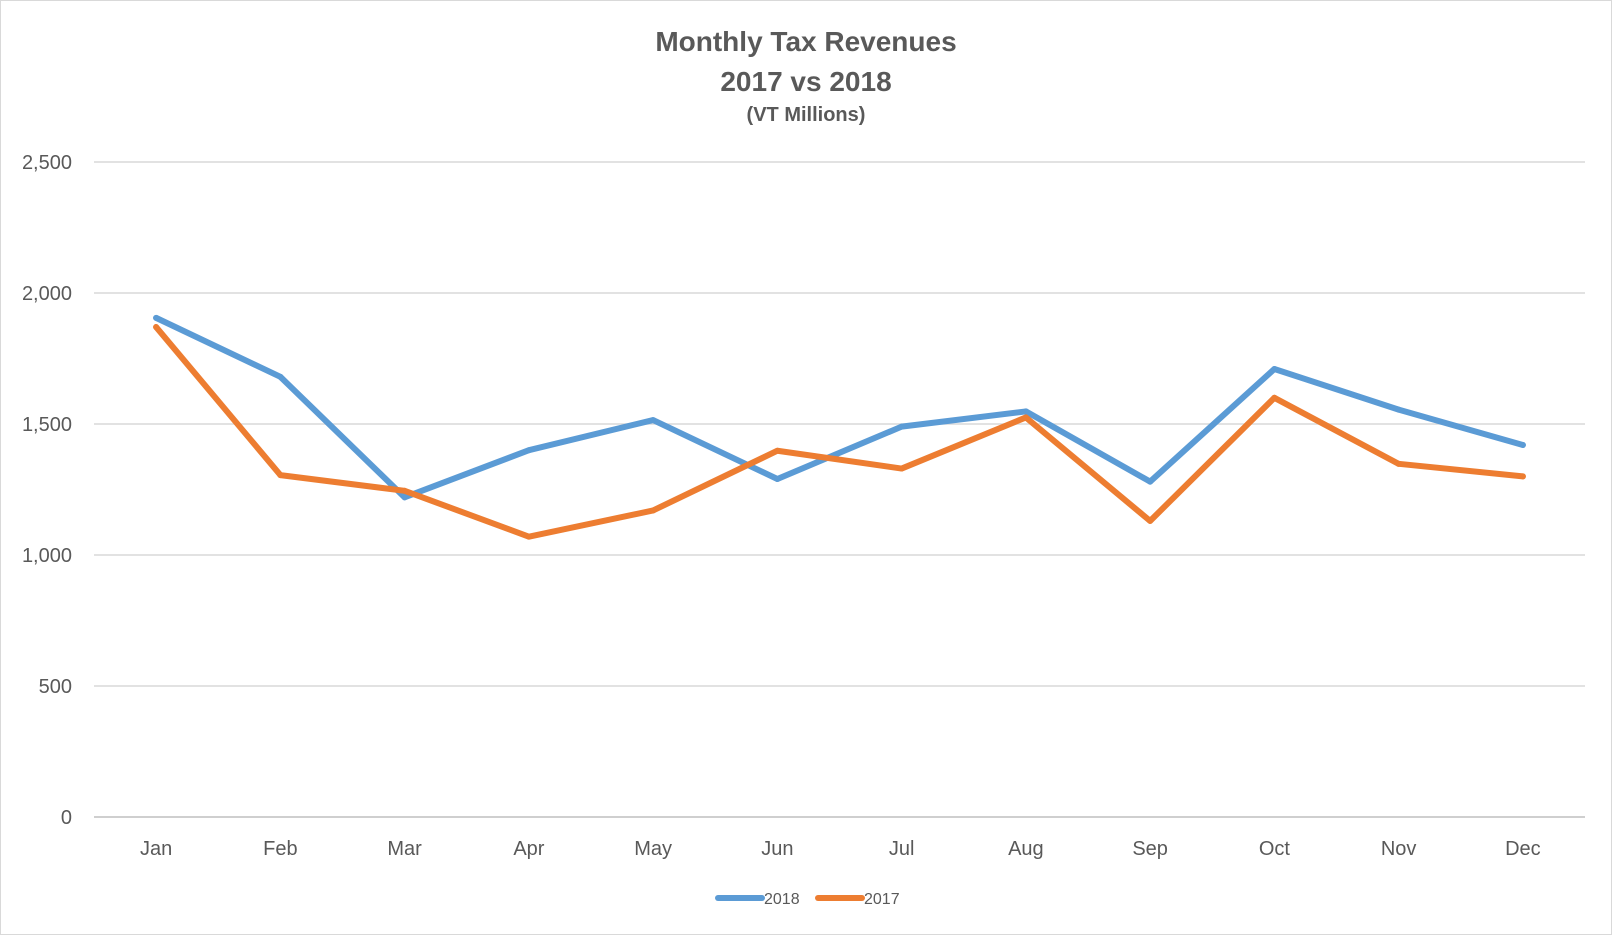 This screenshot has height=935, width=1612. Describe the element at coordinates (66, 818) in the screenshot. I see `y-tick-label: 0` at that location.